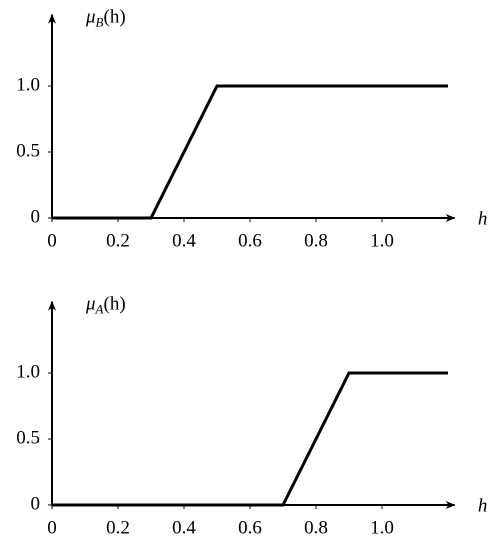 This screenshot has width=501, height=550. I want to click on y-label-subscript: B, so click(100, 22).